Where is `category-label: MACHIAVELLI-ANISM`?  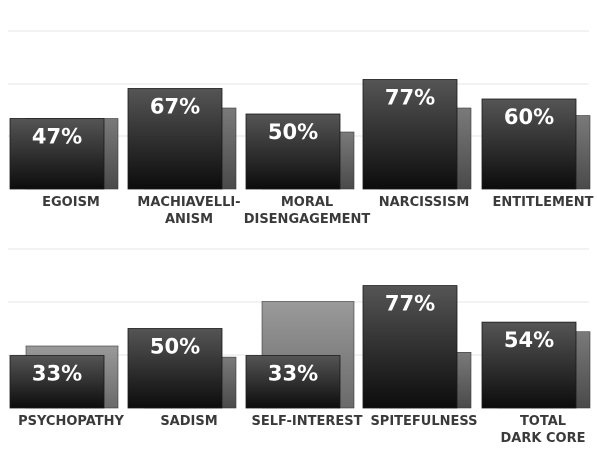 category-label: MACHIAVELLI-ANISM is located at coordinates (188, 211).